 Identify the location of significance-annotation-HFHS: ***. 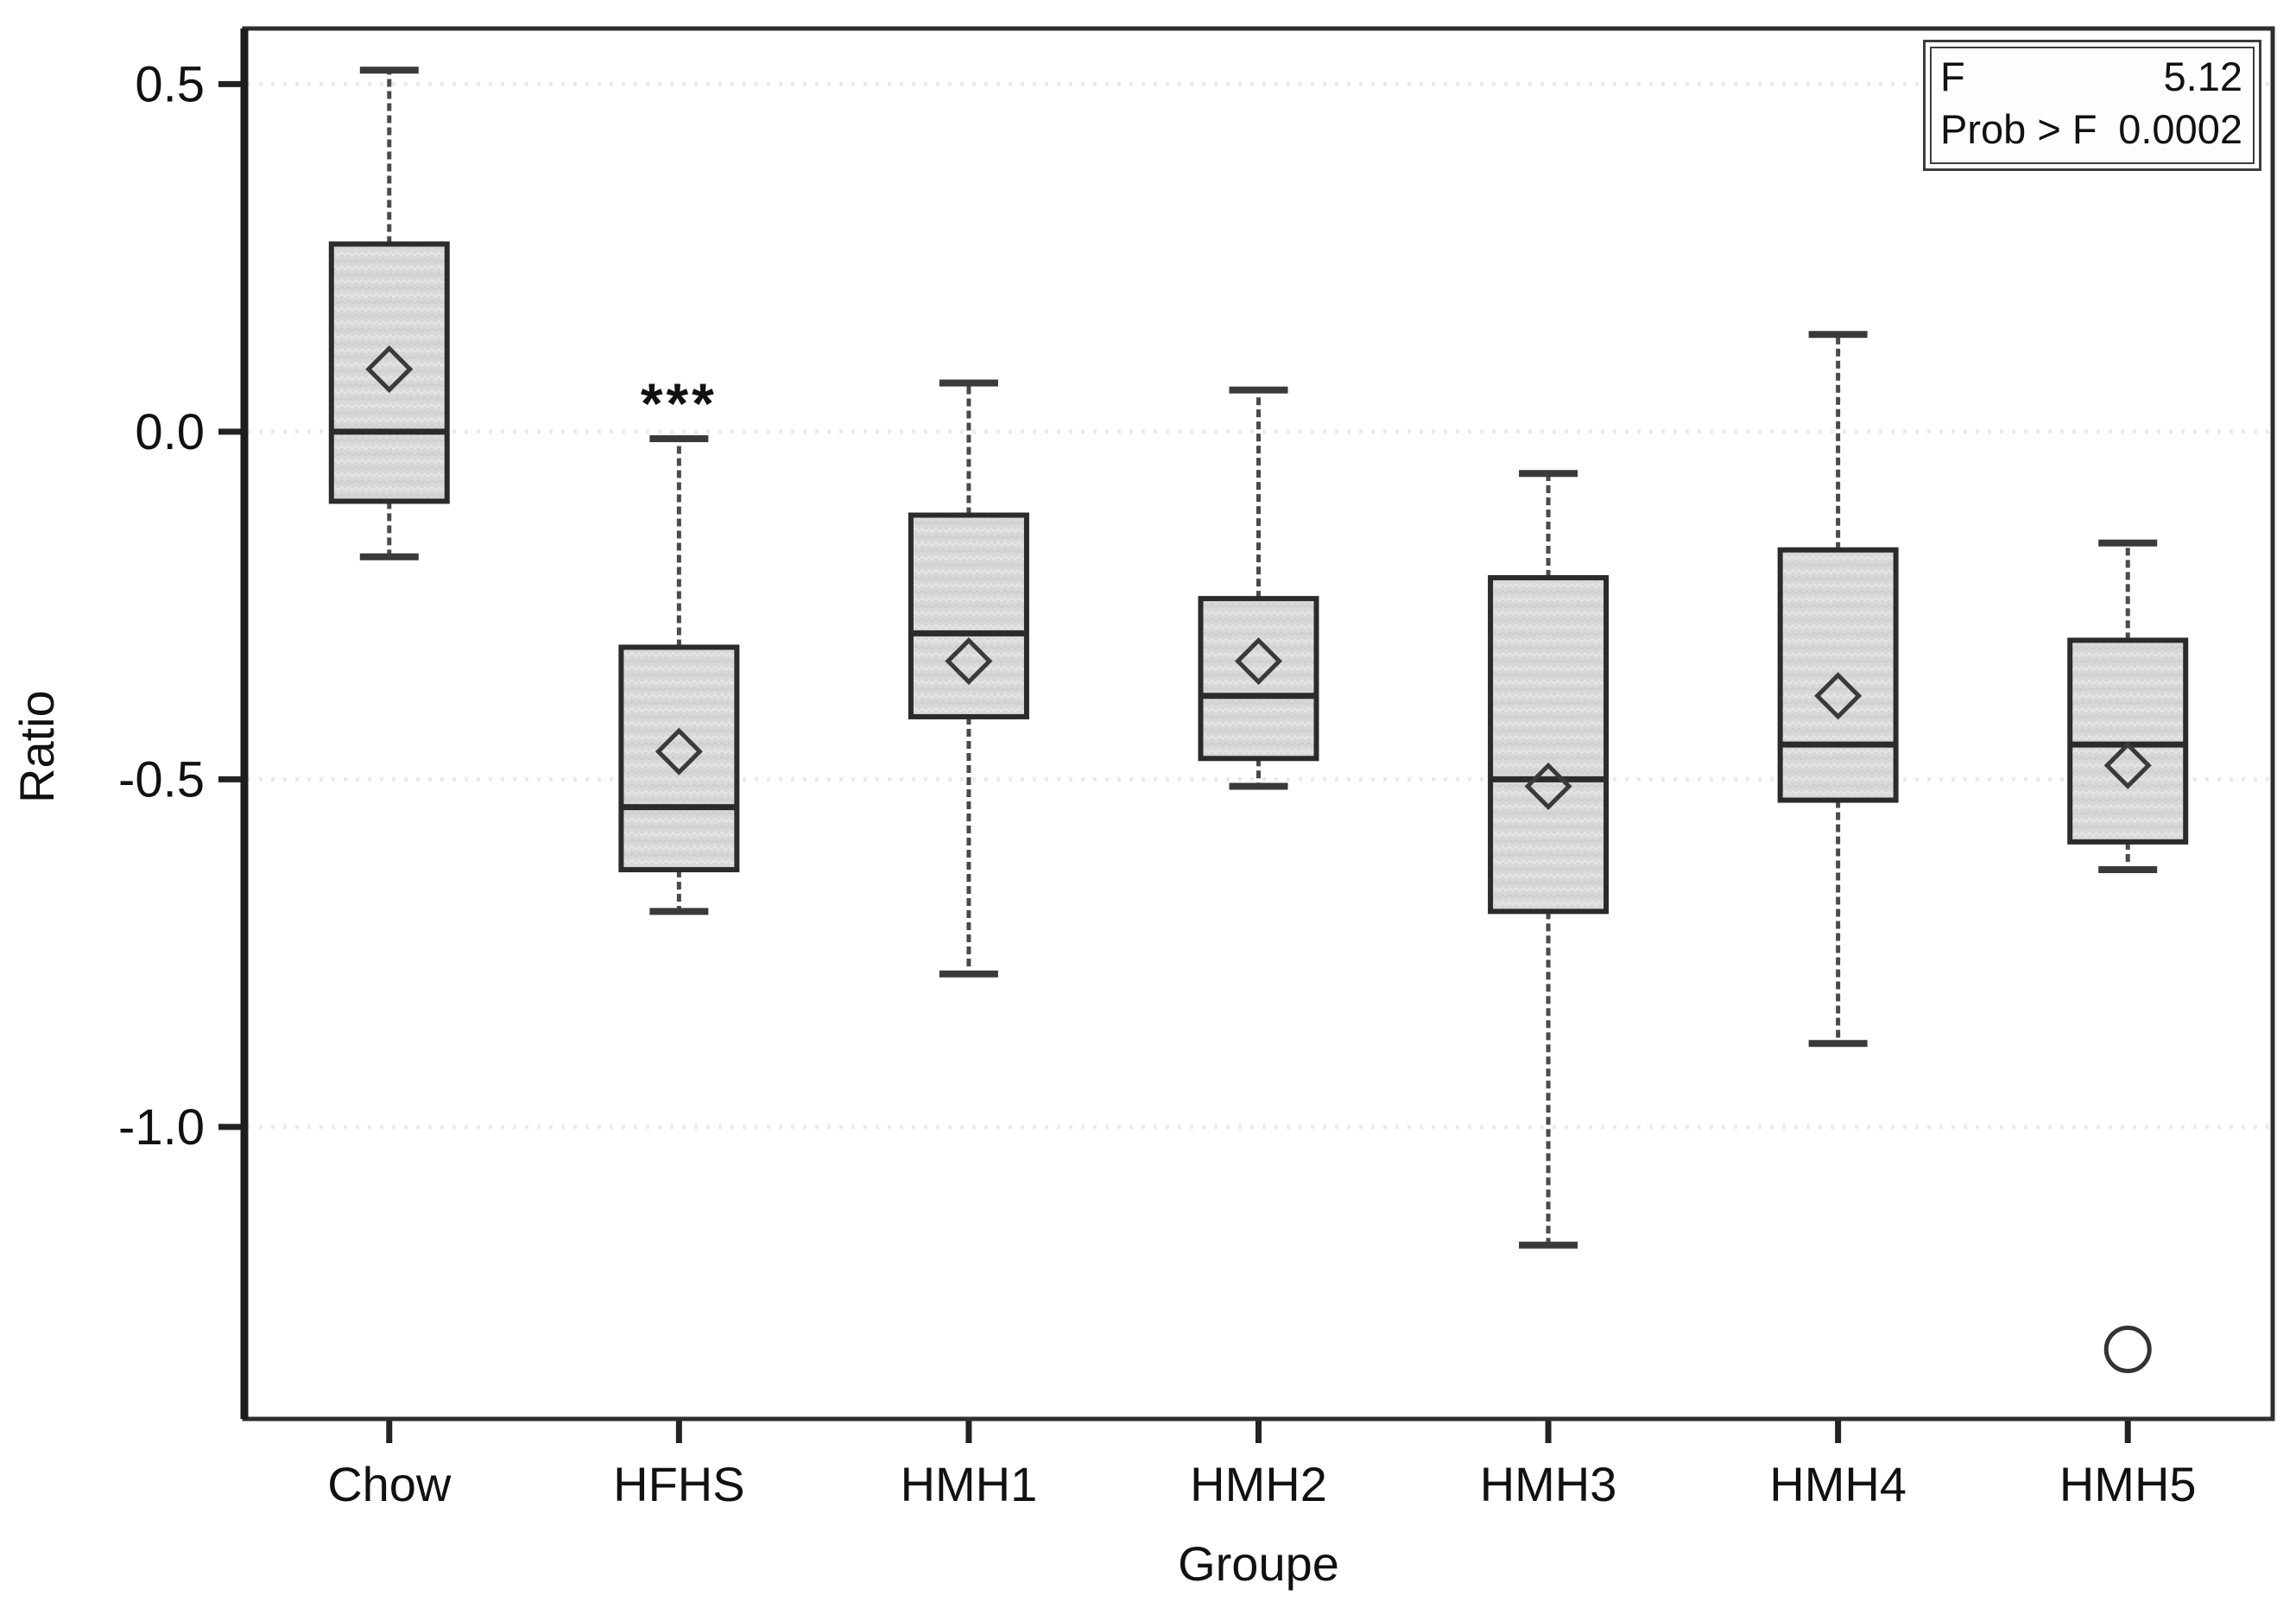
(679, 403).